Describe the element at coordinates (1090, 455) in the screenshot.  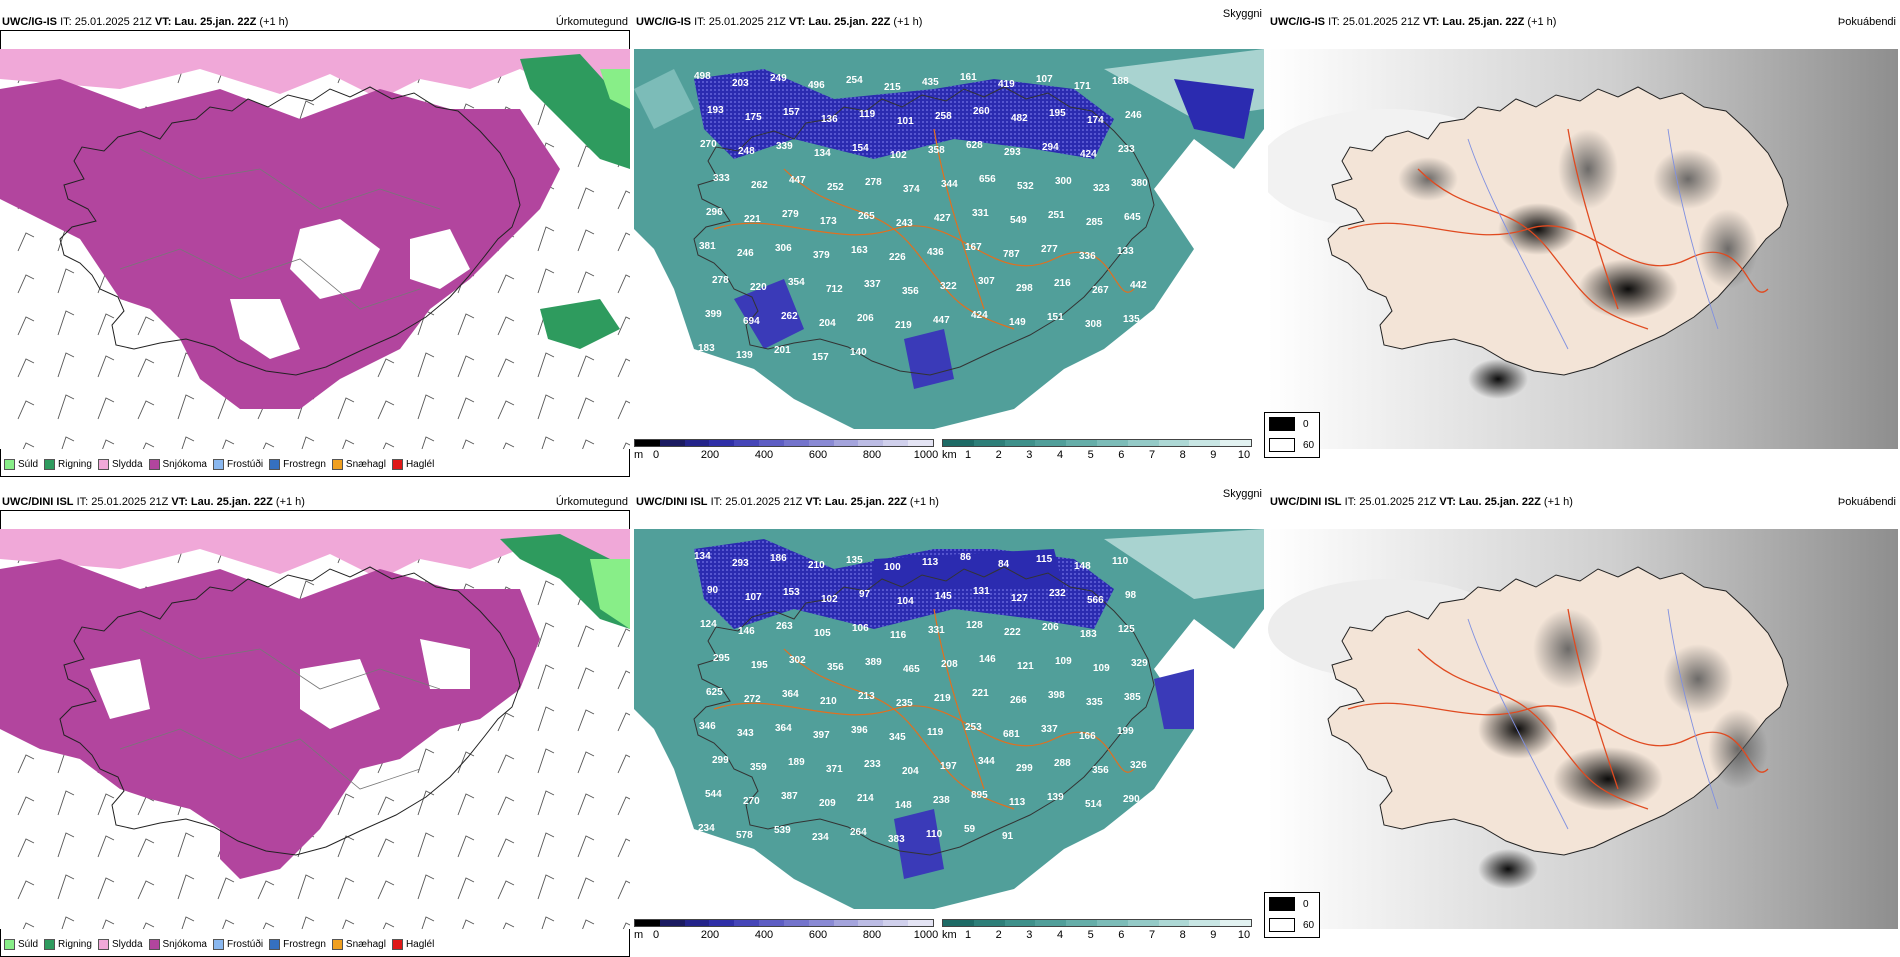
I see `colorbar-tick: 5` at that location.